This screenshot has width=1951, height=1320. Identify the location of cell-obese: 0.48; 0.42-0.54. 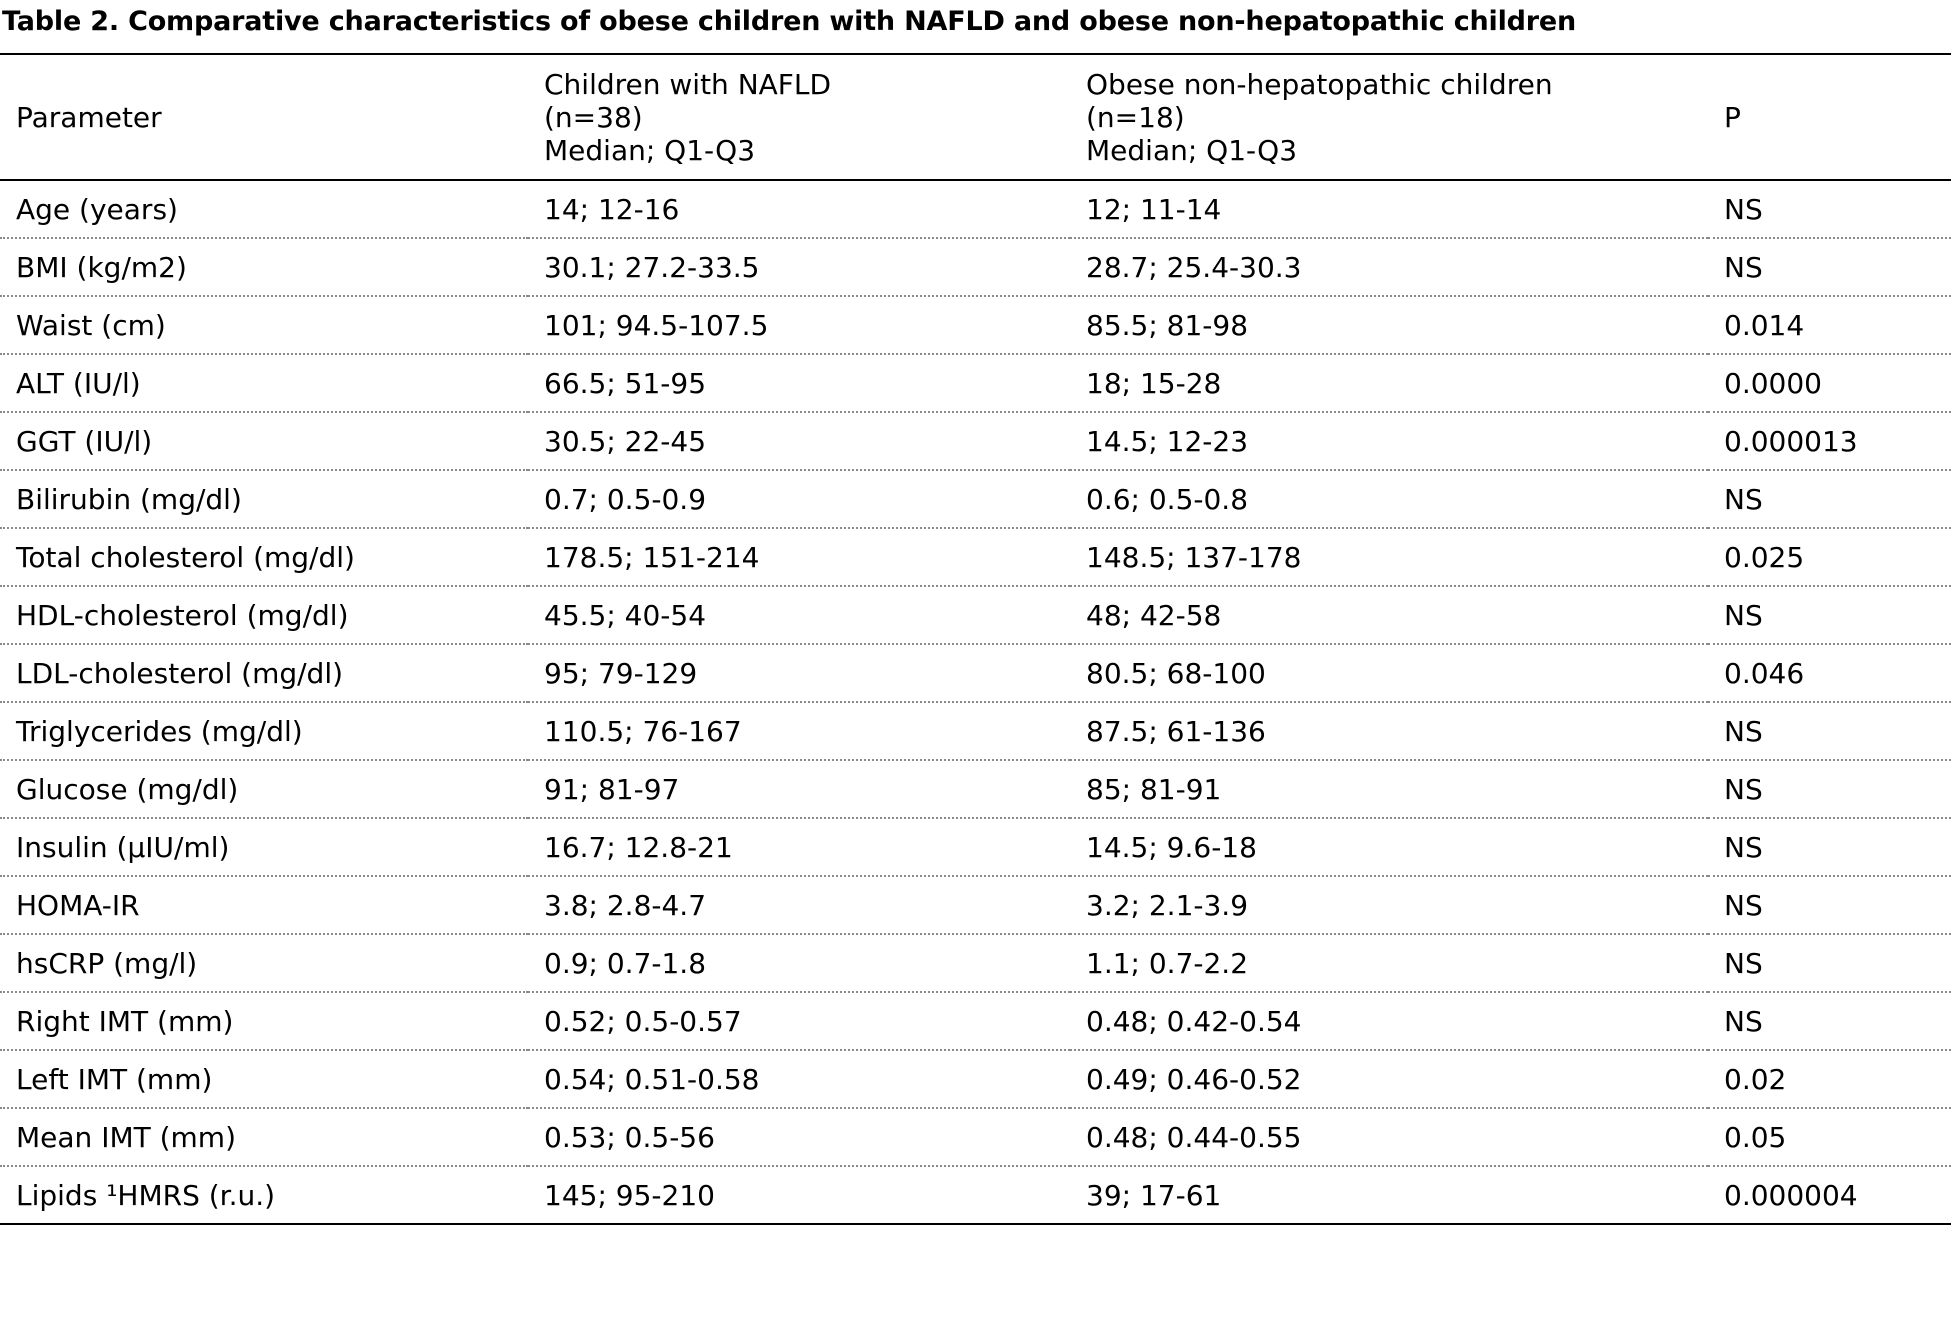
(1389, 1021).